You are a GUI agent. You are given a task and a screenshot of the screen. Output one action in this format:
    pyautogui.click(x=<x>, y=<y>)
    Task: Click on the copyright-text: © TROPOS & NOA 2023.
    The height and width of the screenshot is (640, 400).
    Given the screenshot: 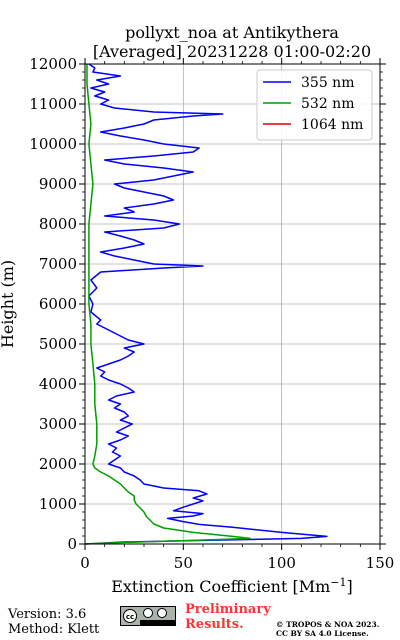 What is the action you would take?
    pyautogui.click(x=328, y=624)
    